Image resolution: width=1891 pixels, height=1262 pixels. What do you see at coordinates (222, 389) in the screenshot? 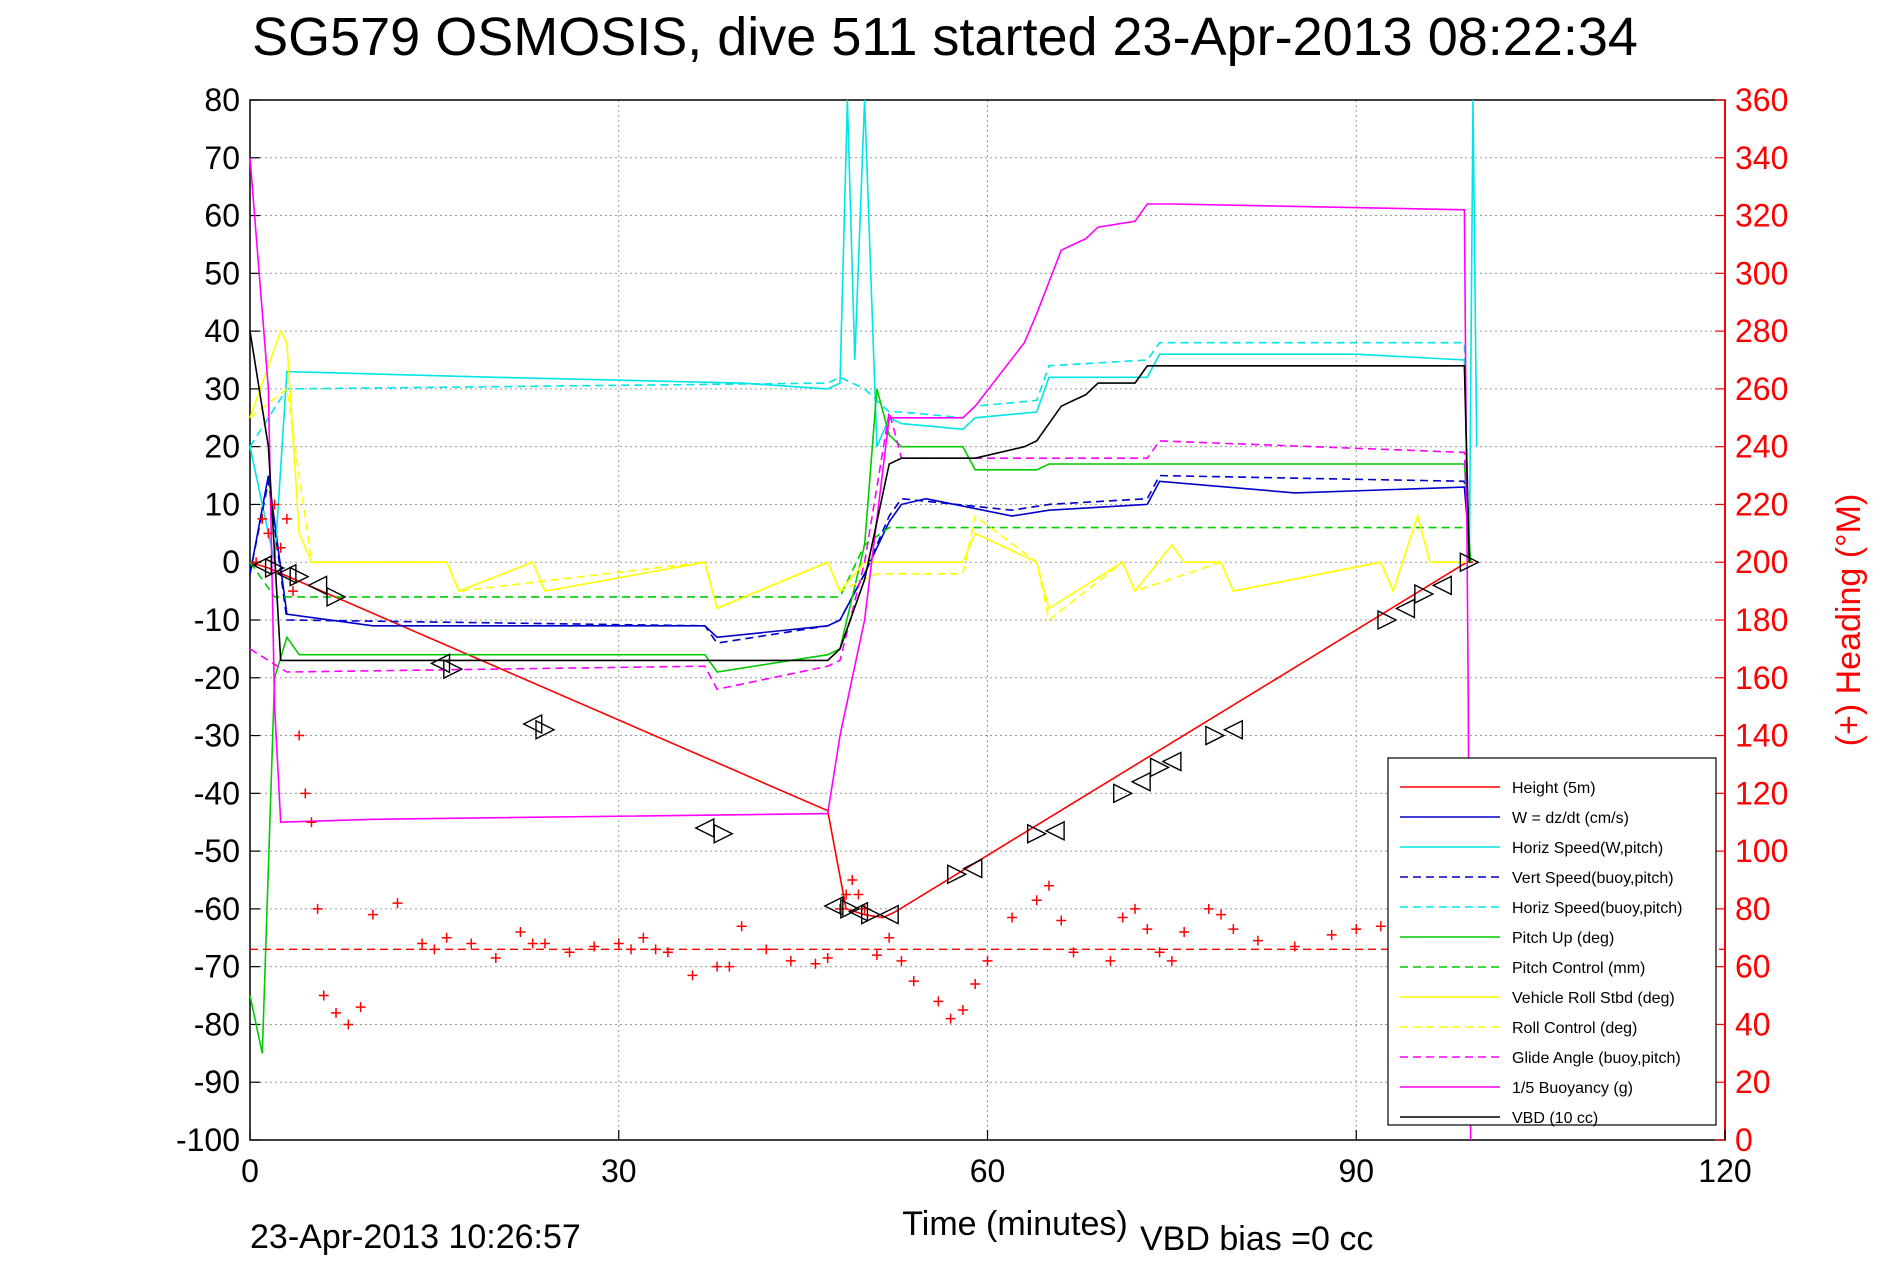
I see `y-tick-label: 30` at bounding box center [222, 389].